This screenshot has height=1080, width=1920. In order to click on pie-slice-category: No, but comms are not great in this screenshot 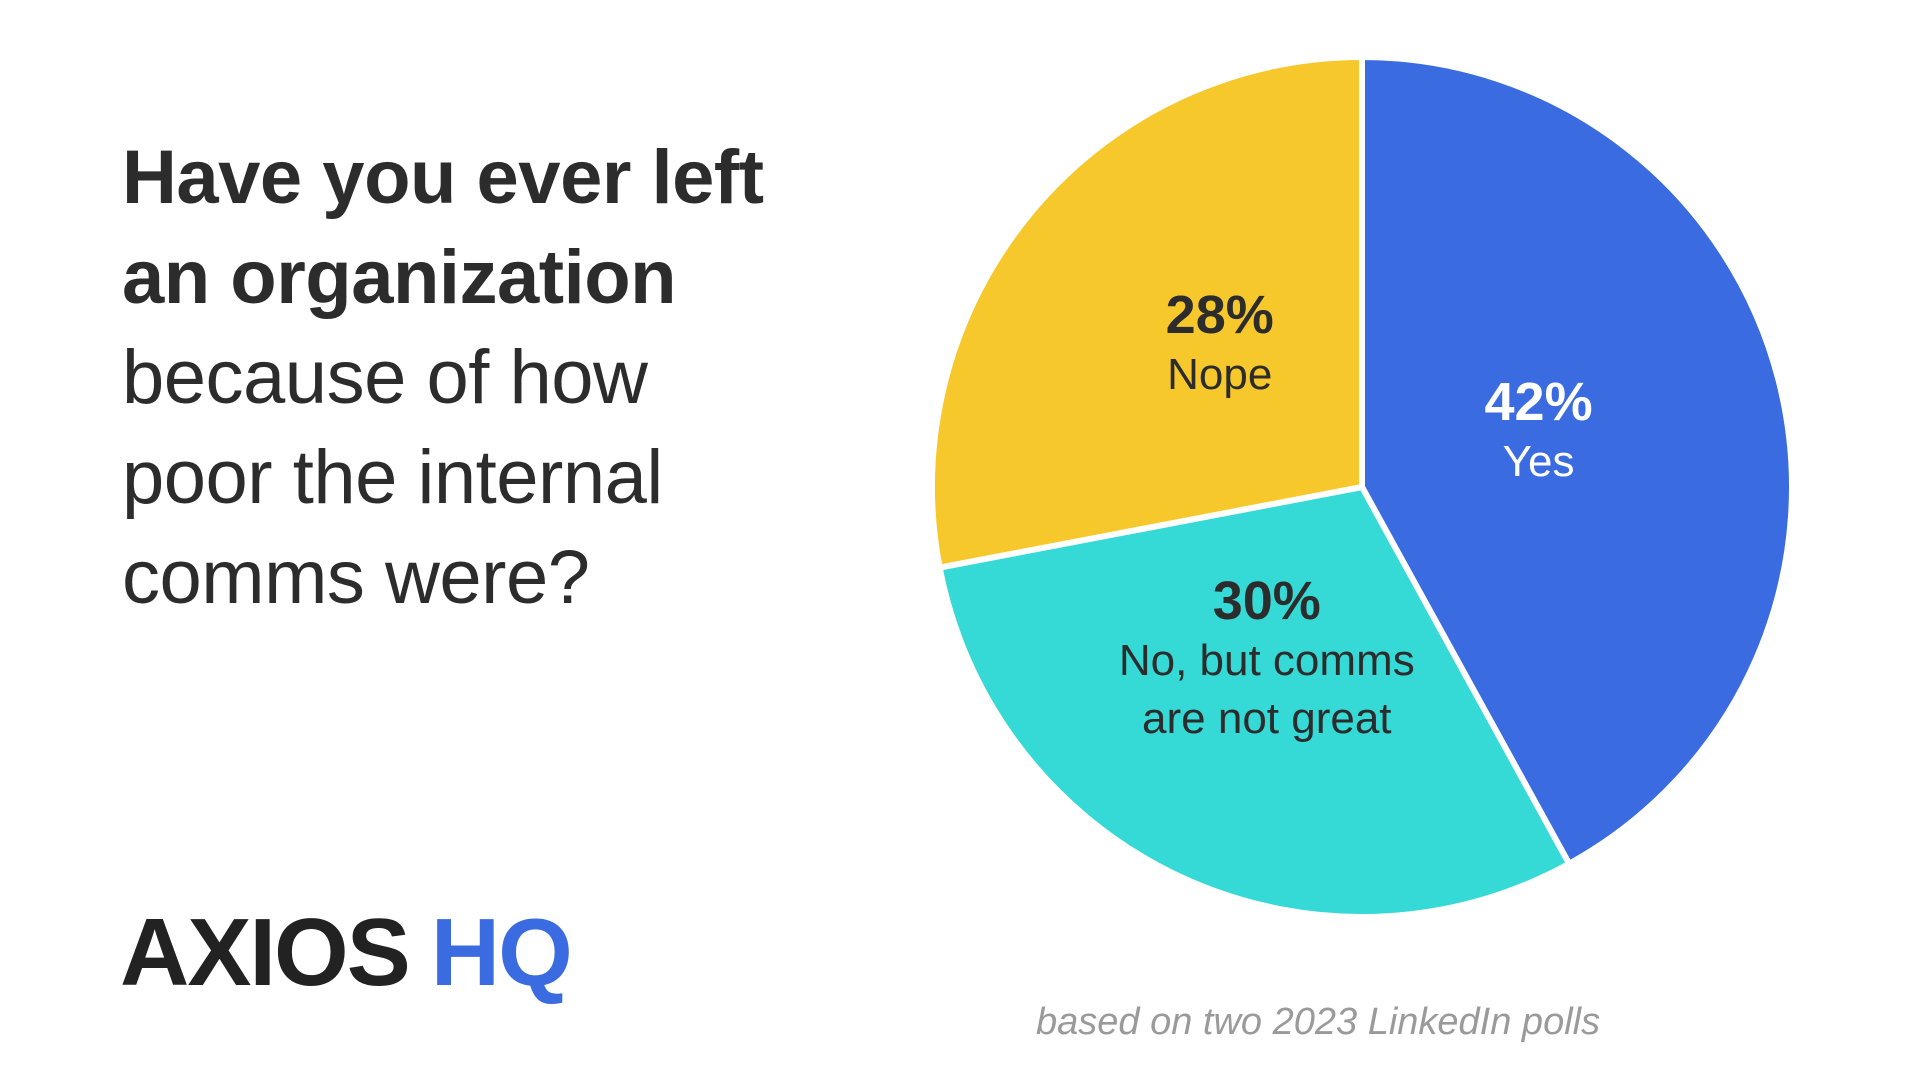, I will do `click(1266, 690)`.